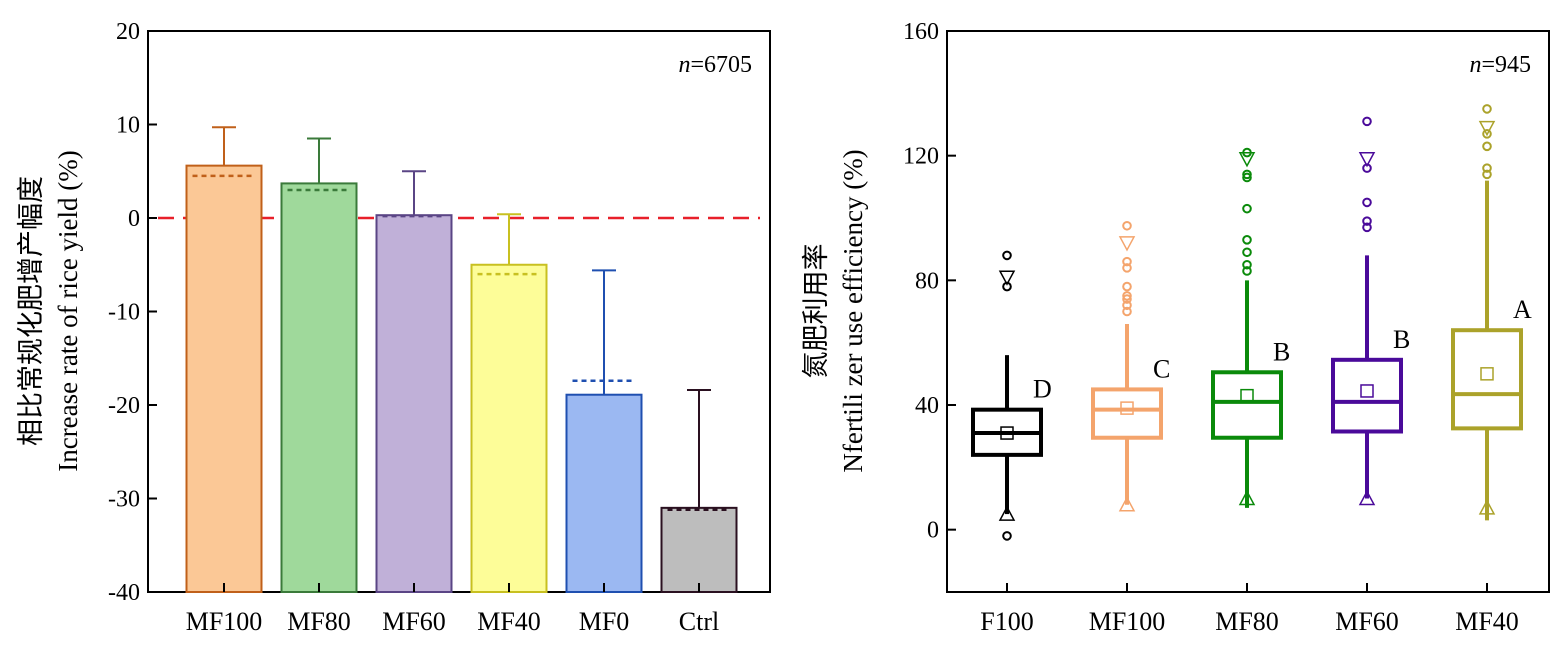 This screenshot has height=660, width=1566. I want to click on bar-x-tick-label: MF40, so click(509, 621).